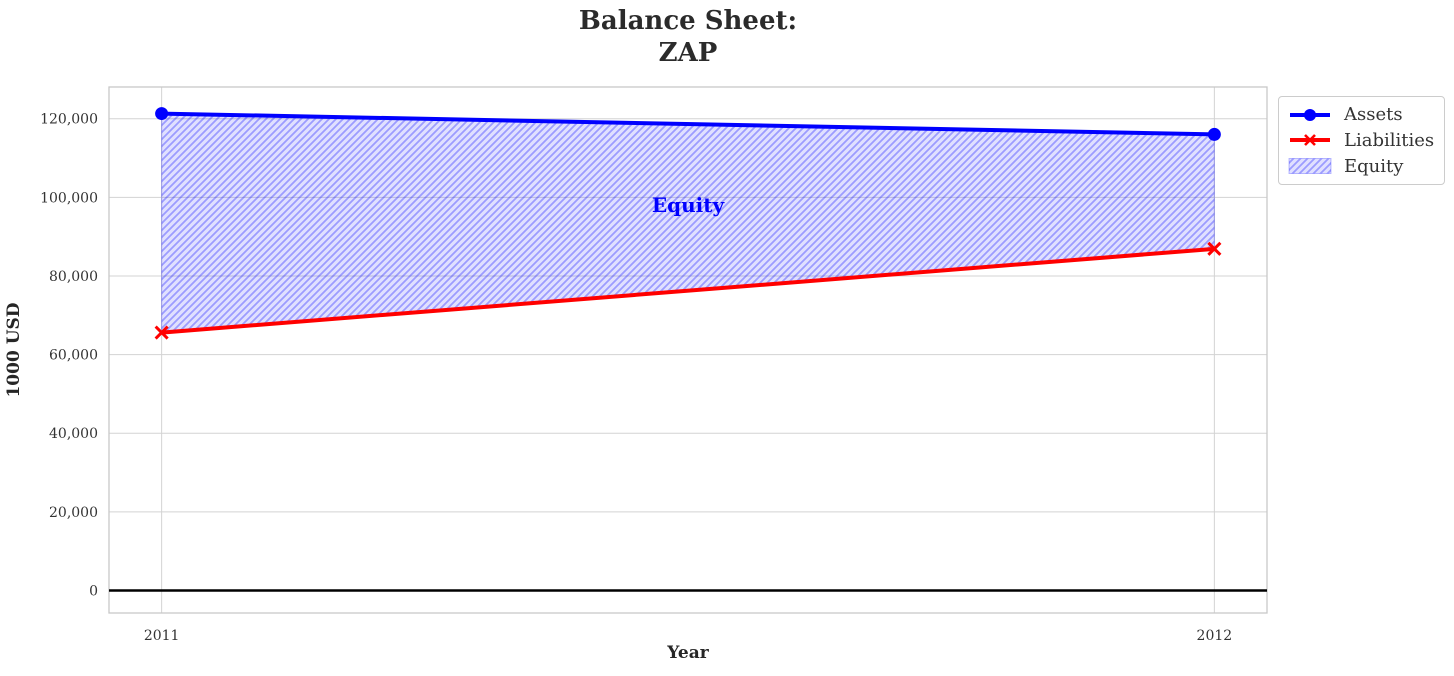  Describe the element at coordinates (688, 653) in the screenshot. I see `x-axis-label: Year` at that location.